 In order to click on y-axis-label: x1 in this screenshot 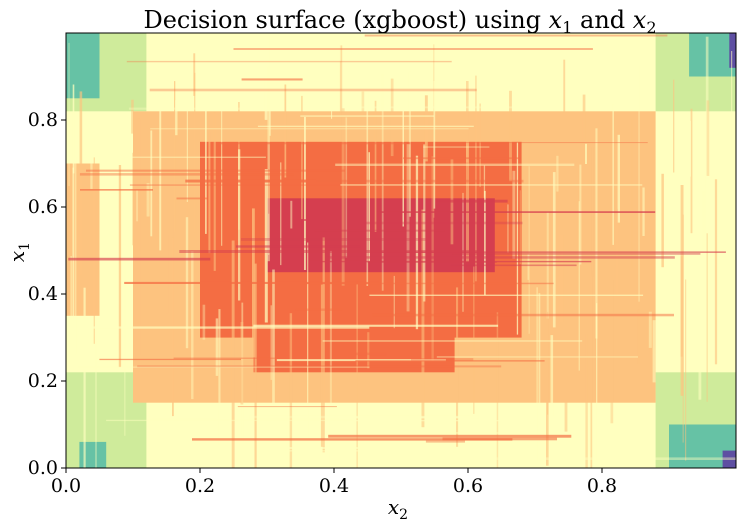, I will do `click(19, 252)`.